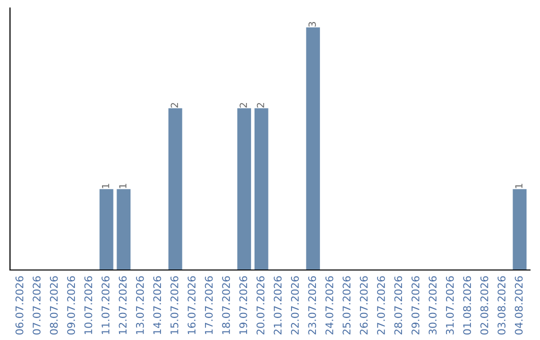 This screenshot has width=540, height=340. I want to click on x-tick-label: 16.07.2026, so click(192, 305).